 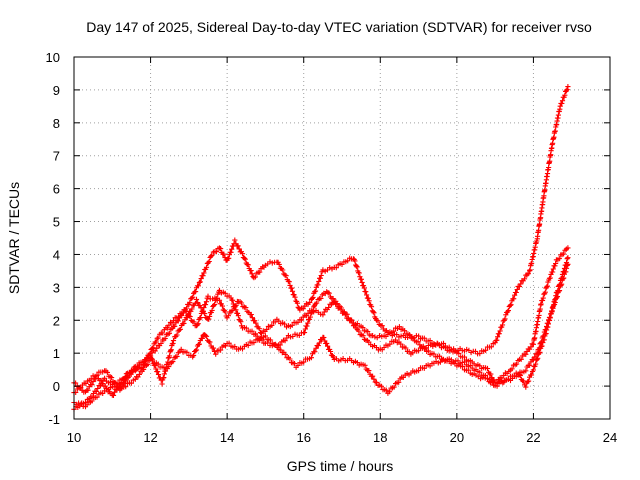 What do you see at coordinates (56, 287) in the screenshot?
I see `y-tick-label-4: 3` at bounding box center [56, 287].